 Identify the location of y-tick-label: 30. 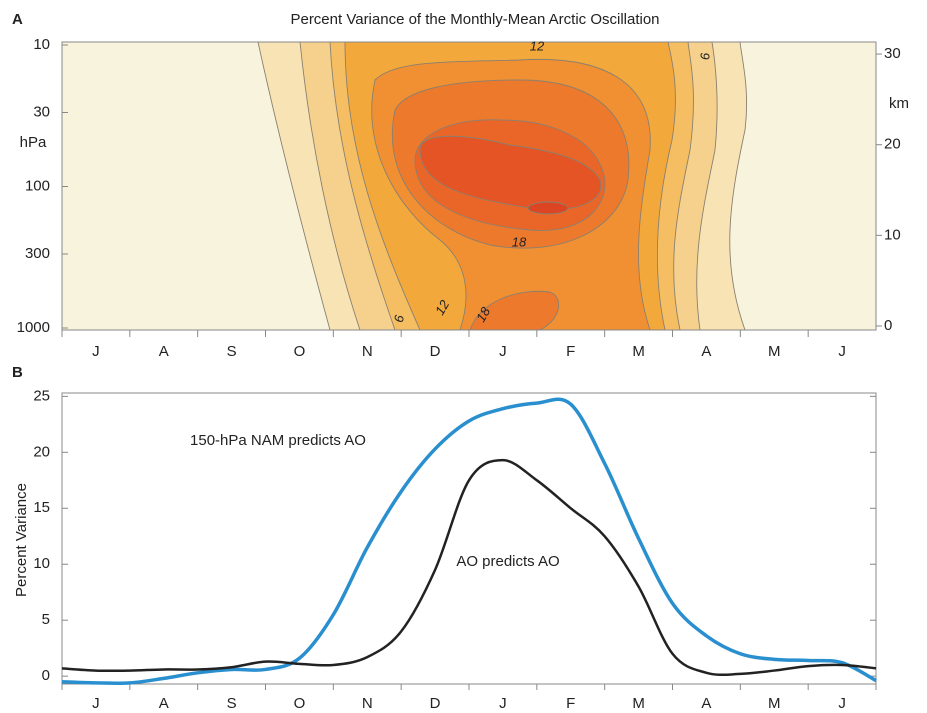
(41, 111).